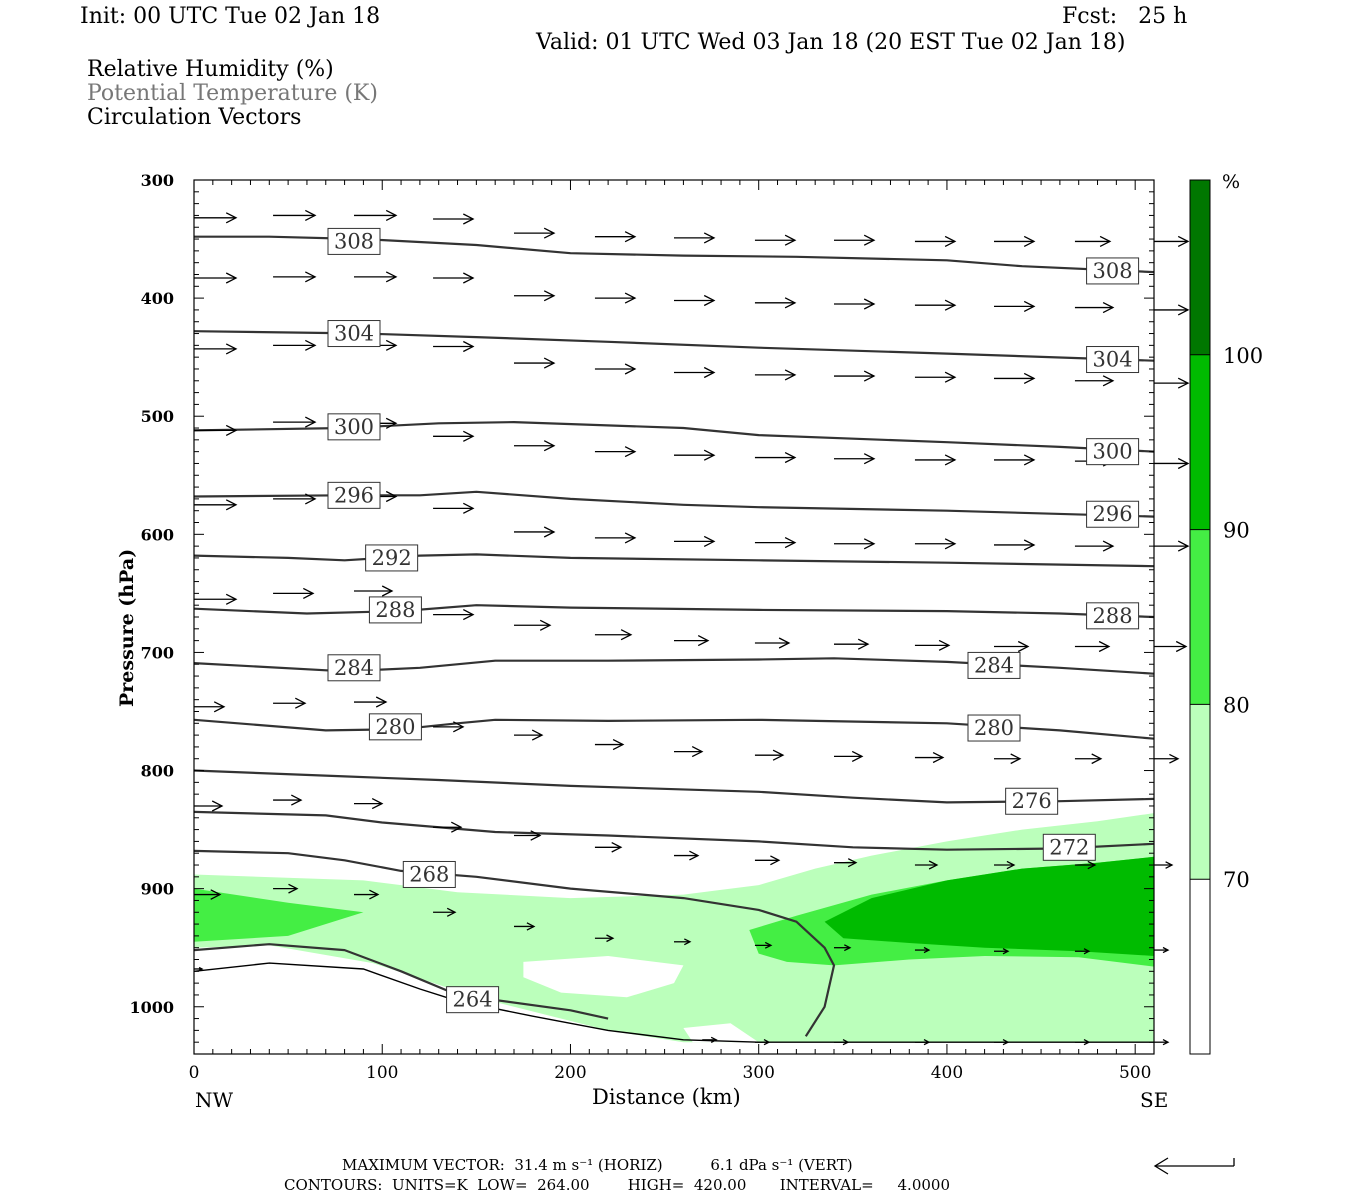  Describe the element at coordinates (1135, 1073) in the screenshot. I see `x-tick-label: 500` at that location.